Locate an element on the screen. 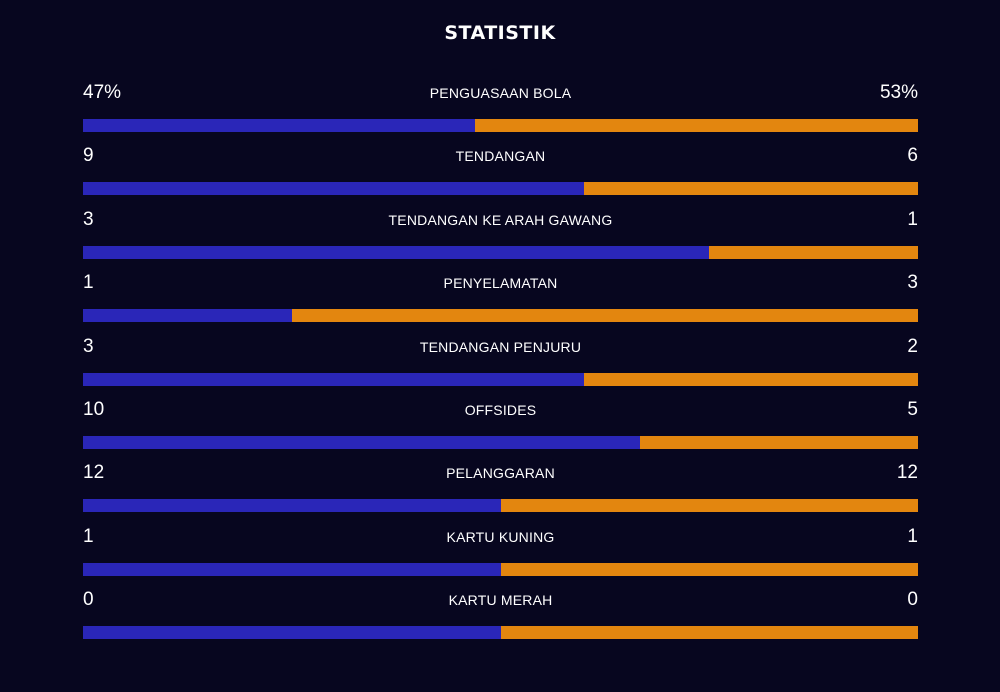 The height and width of the screenshot is (692, 1000). away-value: 53% is located at coordinates (898, 92).